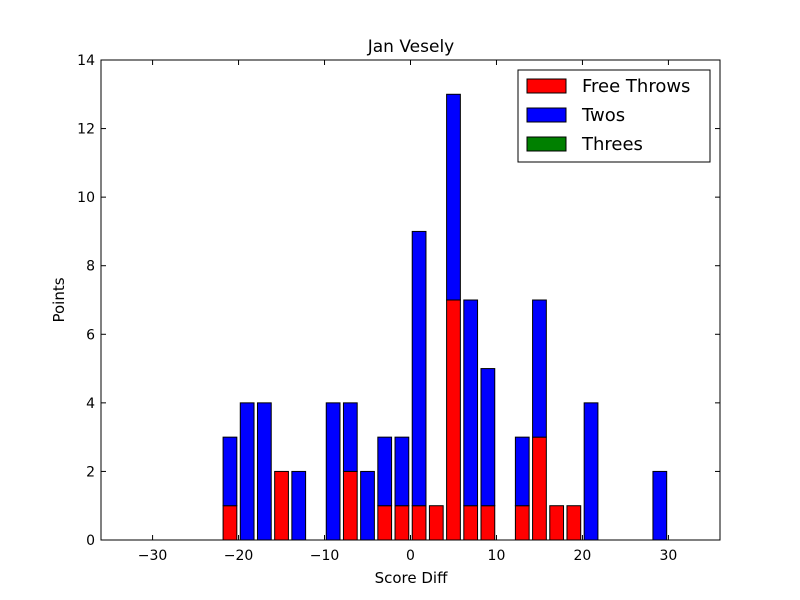  What do you see at coordinates (239, 556) in the screenshot?
I see `x-tick-label: −20` at bounding box center [239, 556].